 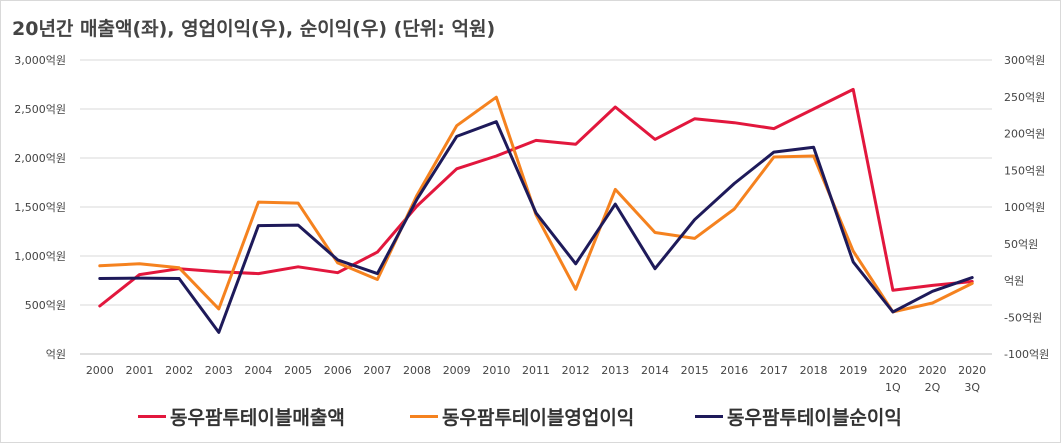 What do you see at coordinates (695, 370) in the screenshot?
I see `x-tick-label: 2015` at bounding box center [695, 370].